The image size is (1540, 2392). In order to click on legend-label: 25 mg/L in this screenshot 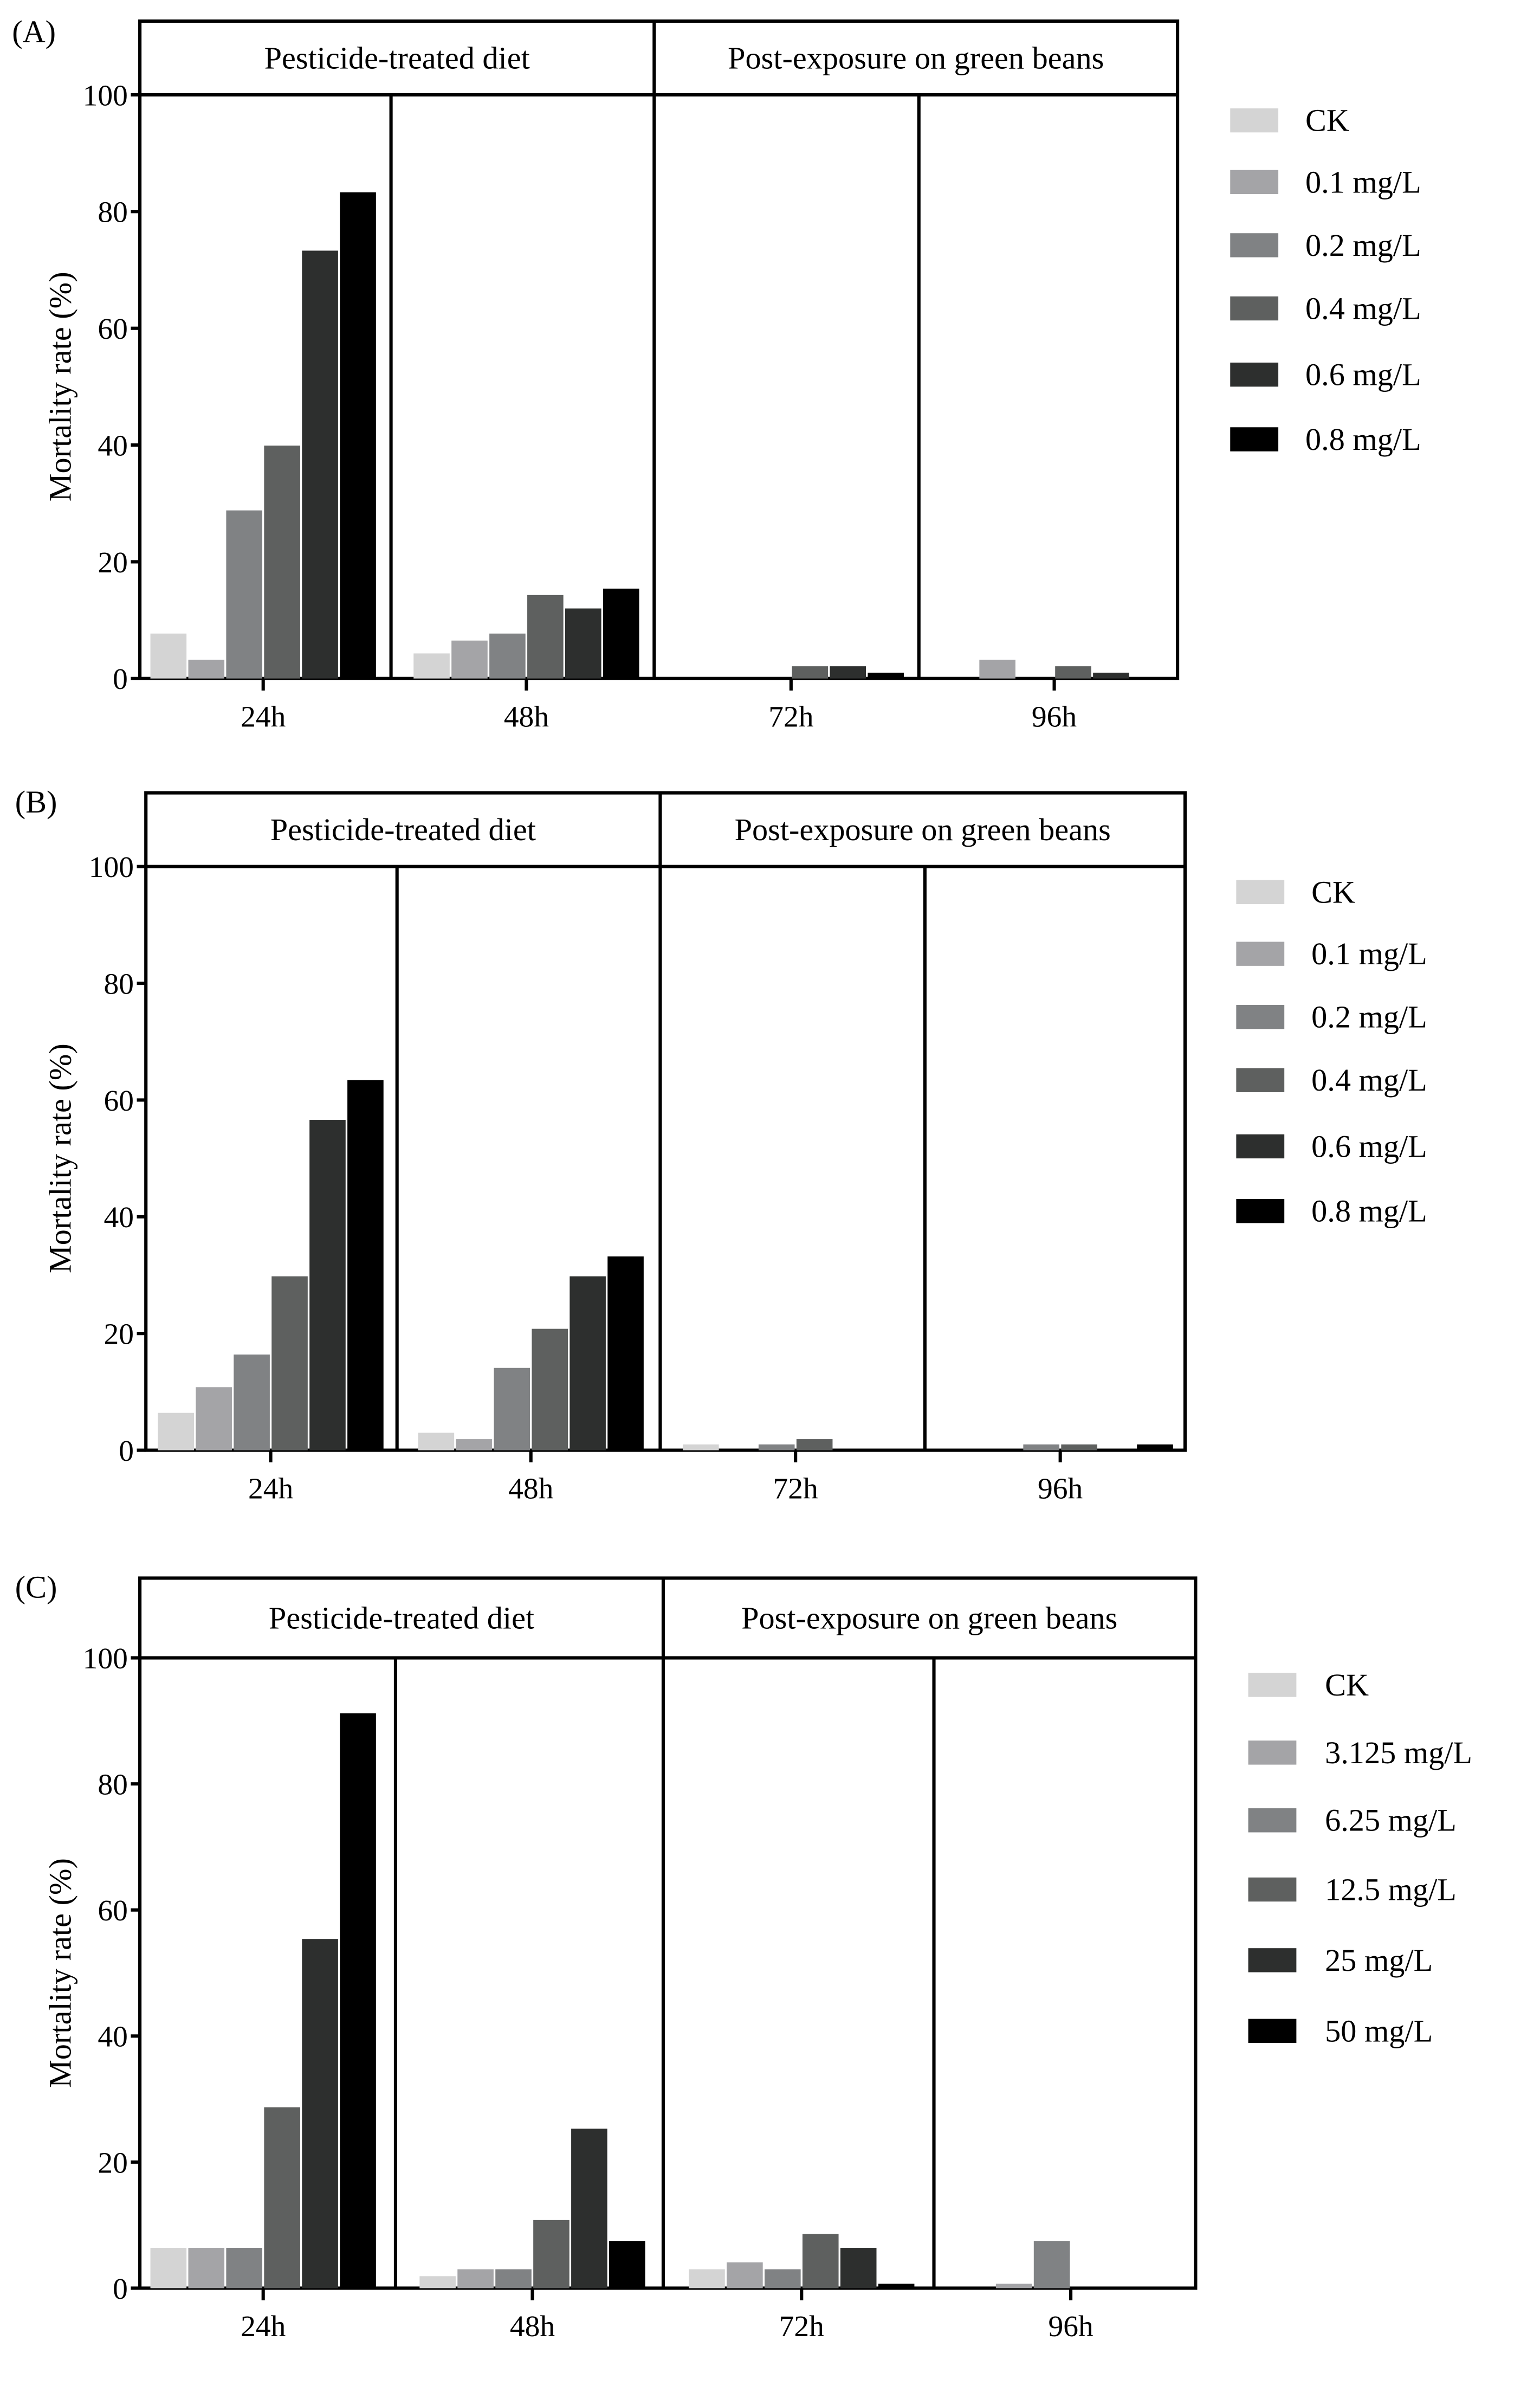, I will do `click(1379, 1961)`.